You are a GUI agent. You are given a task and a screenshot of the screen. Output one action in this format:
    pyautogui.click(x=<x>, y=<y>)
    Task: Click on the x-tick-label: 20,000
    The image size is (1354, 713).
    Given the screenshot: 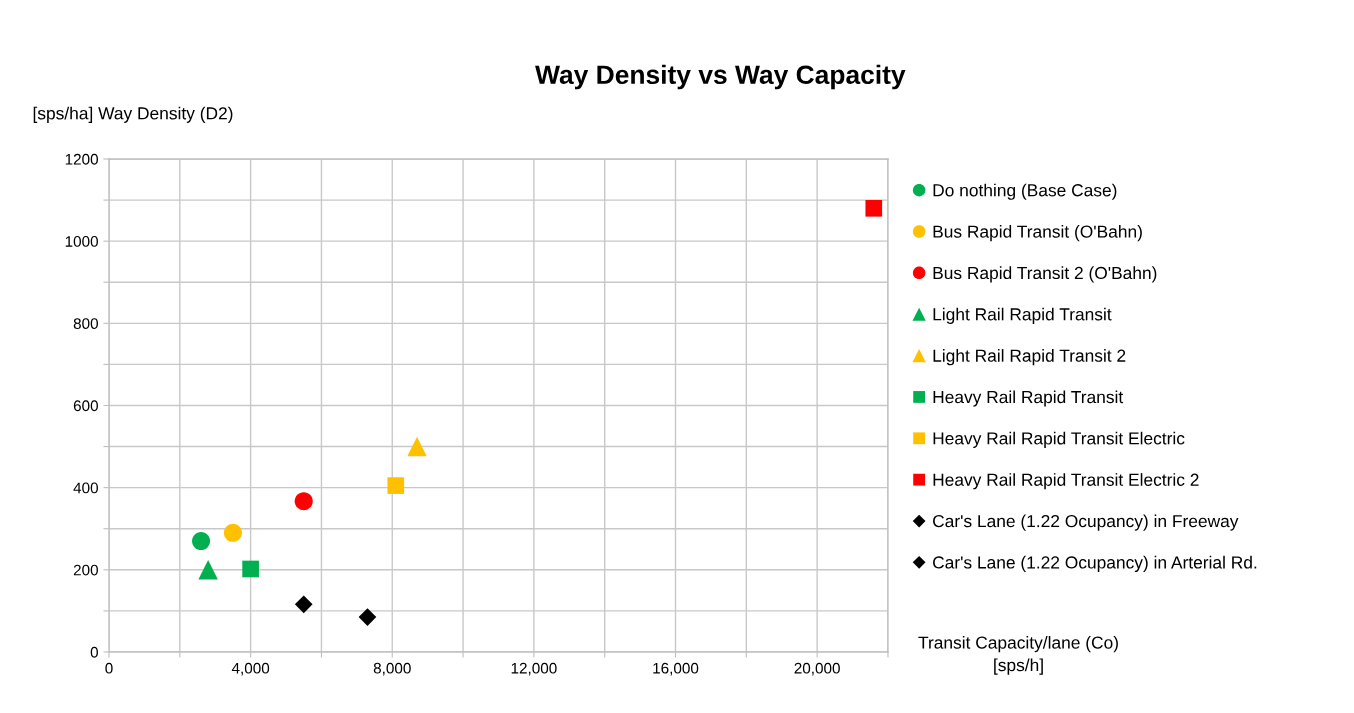 What is the action you would take?
    pyautogui.click(x=817, y=669)
    